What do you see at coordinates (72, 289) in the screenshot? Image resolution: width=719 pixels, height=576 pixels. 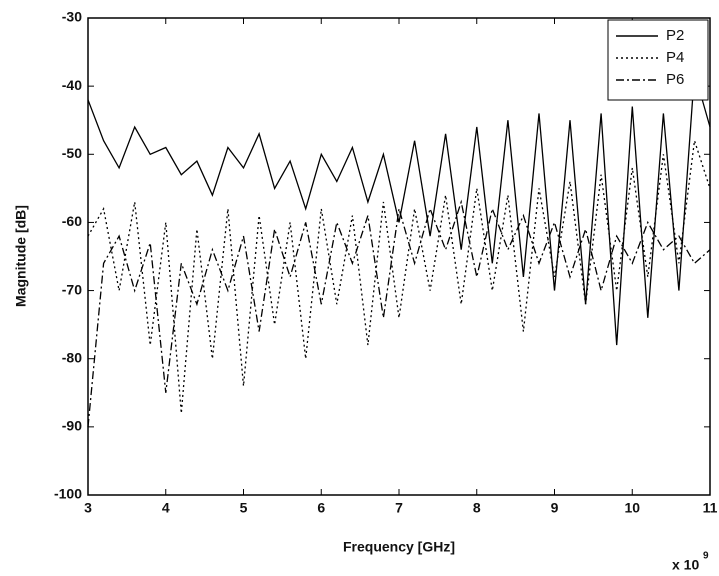 I see `y-tick-label: -70` at bounding box center [72, 289].